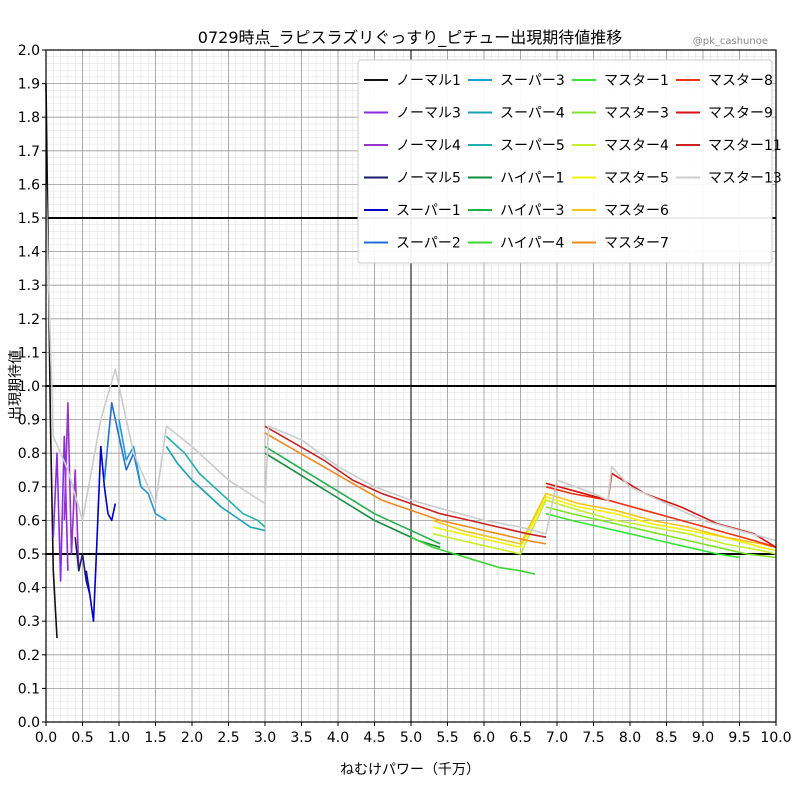 Image resolution: width=800 pixels, height=800 pixels. Describe the element at coordinates (29, 353) in the screenshot. I see `y-tick-label: 1.1` at that location.